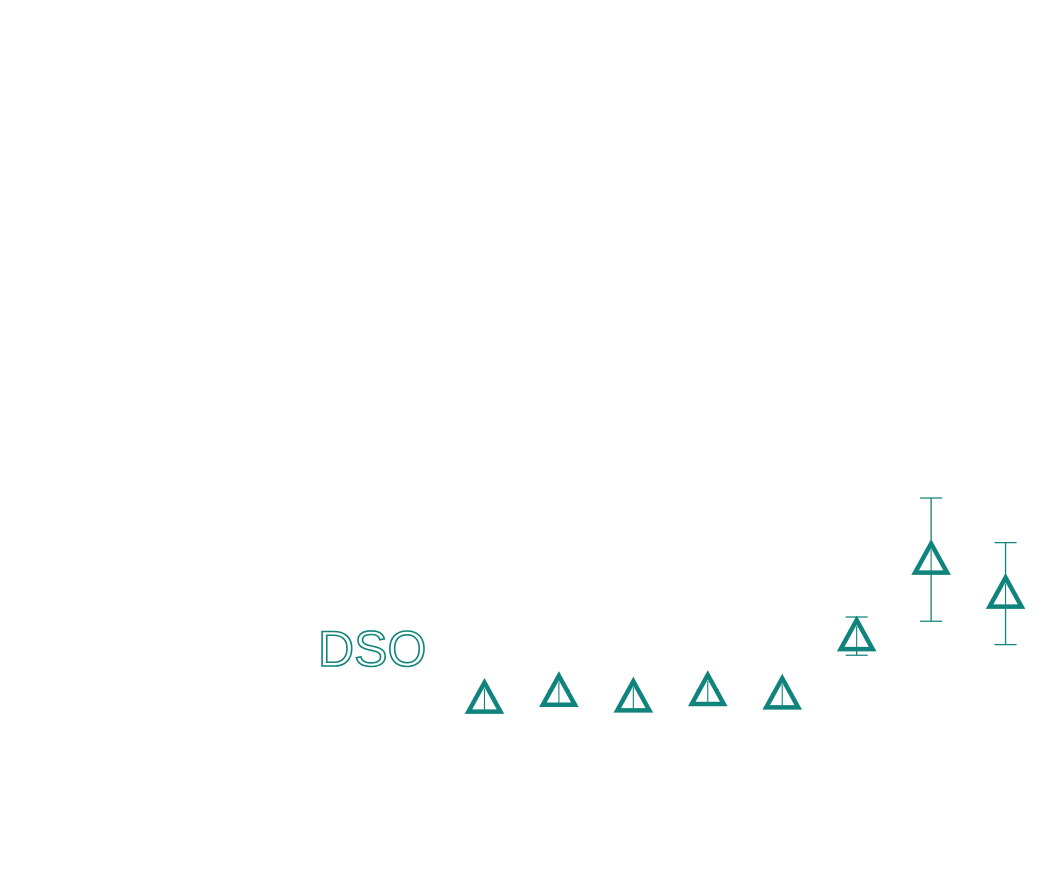 This screenshot has width=1050, height=872. I want to click on series-label: DSO, so click(372, 649).